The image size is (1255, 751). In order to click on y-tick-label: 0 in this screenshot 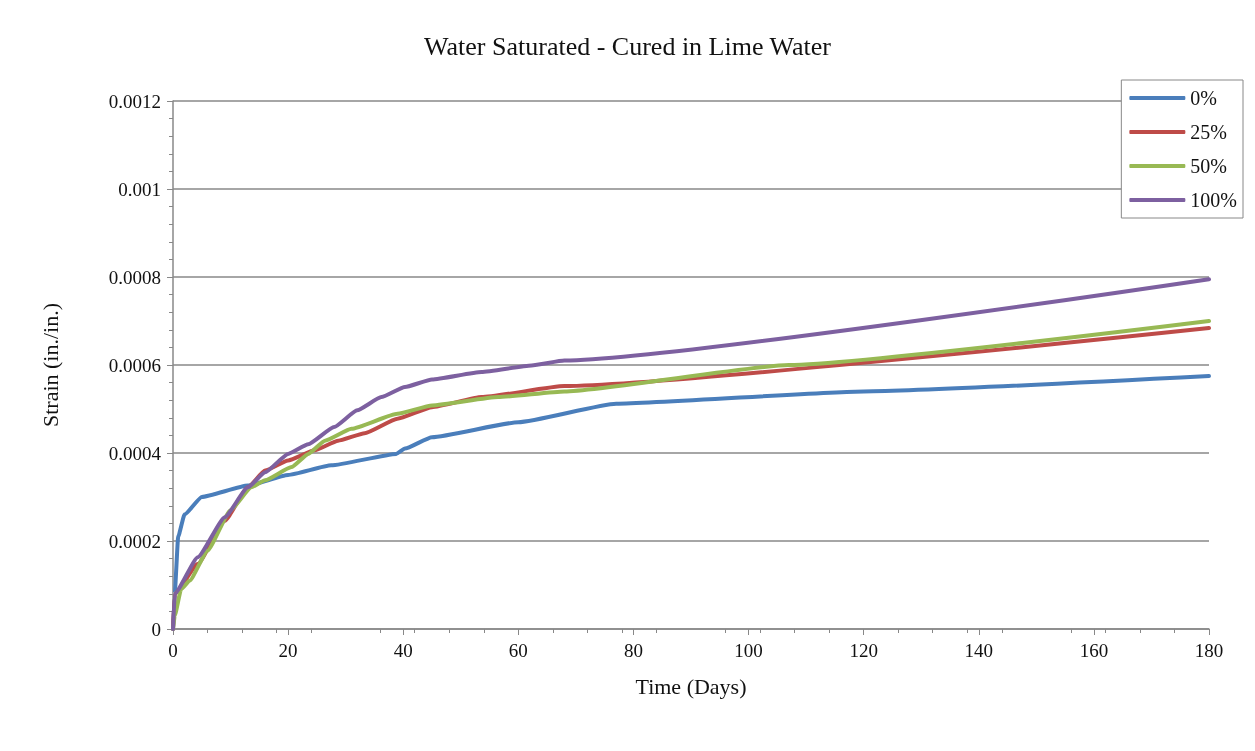, I will do `click(156, 629)`.